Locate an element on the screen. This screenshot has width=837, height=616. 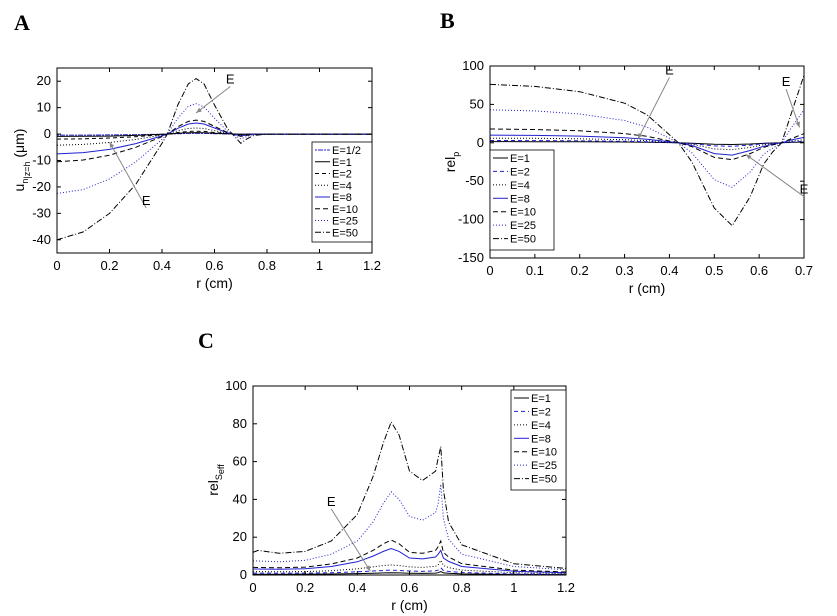
panel-letter-c: C is located at coordinates (206, 340).